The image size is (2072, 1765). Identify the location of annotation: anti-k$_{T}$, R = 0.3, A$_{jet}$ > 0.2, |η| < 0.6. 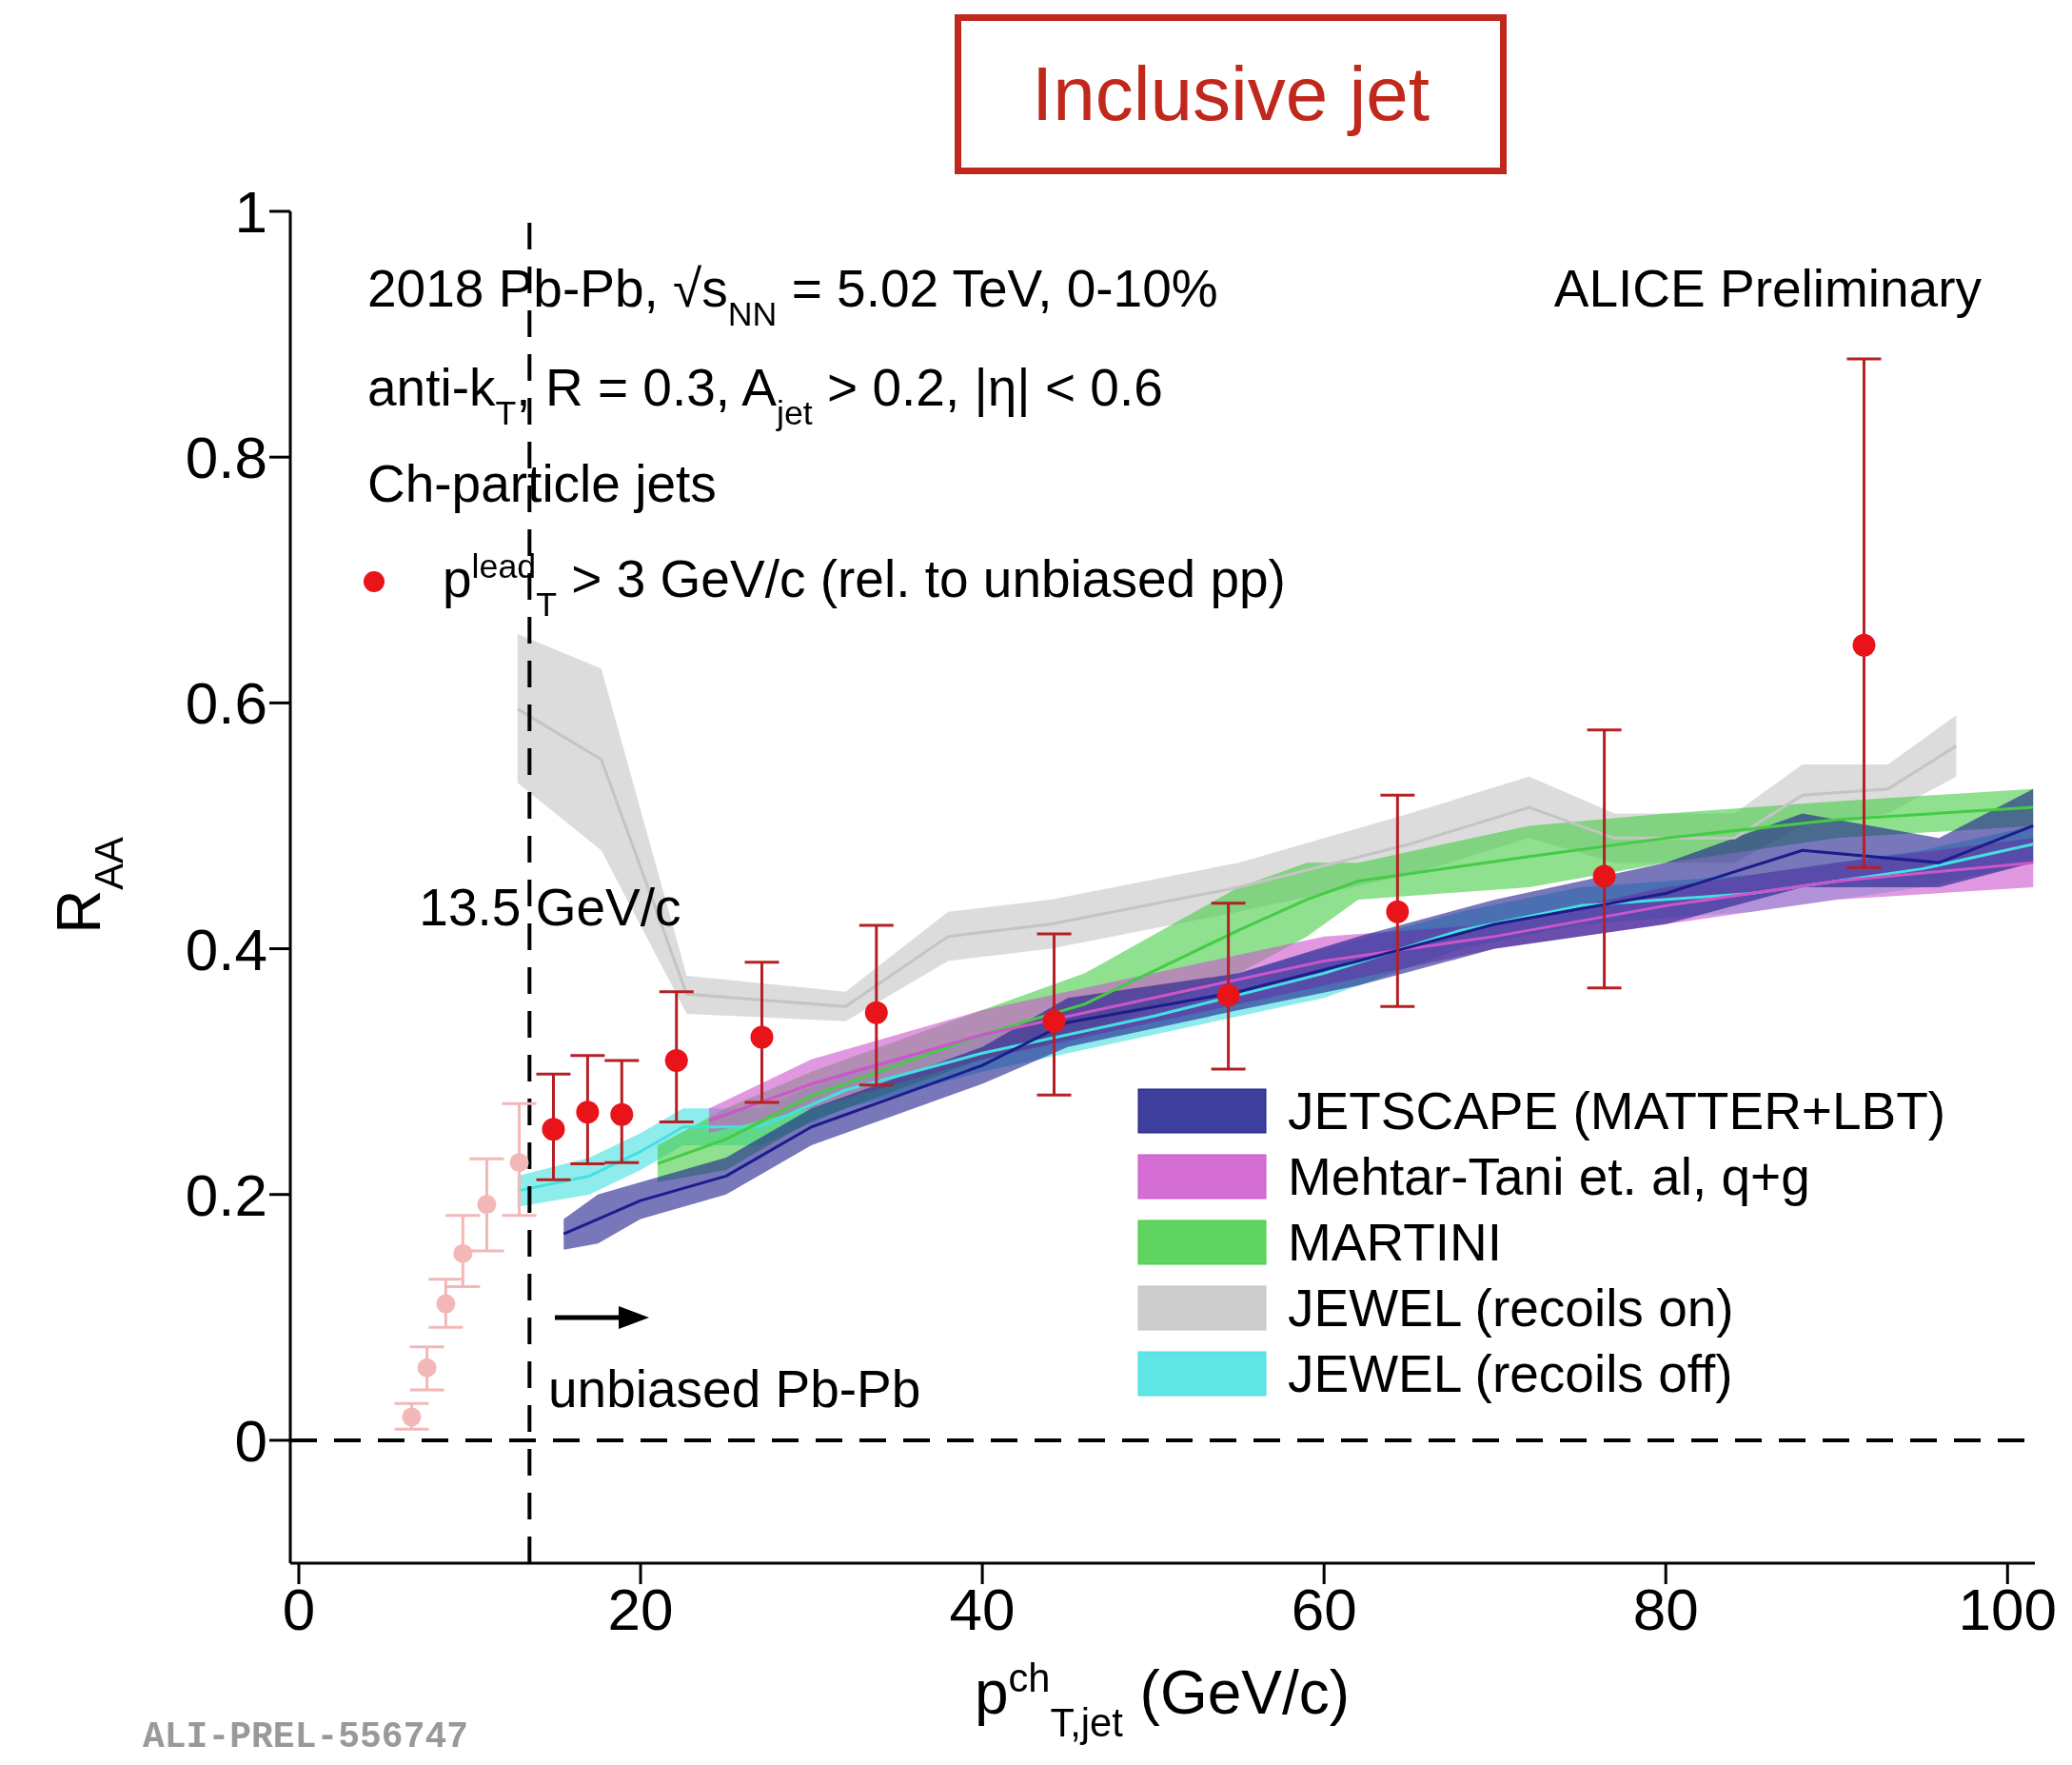
(765, 395).